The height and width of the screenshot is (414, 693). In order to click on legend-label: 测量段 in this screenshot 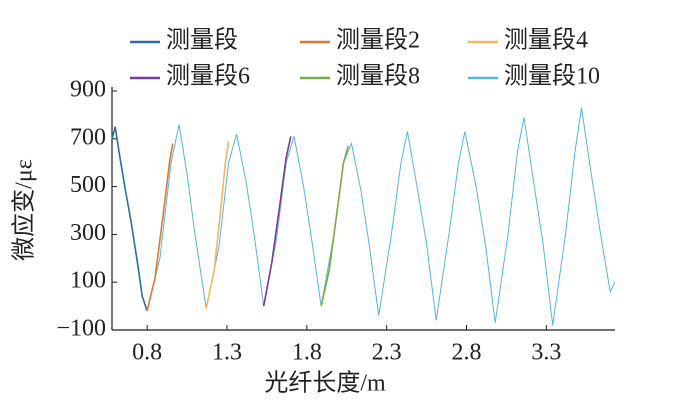, I will do `click(202, 40)`.